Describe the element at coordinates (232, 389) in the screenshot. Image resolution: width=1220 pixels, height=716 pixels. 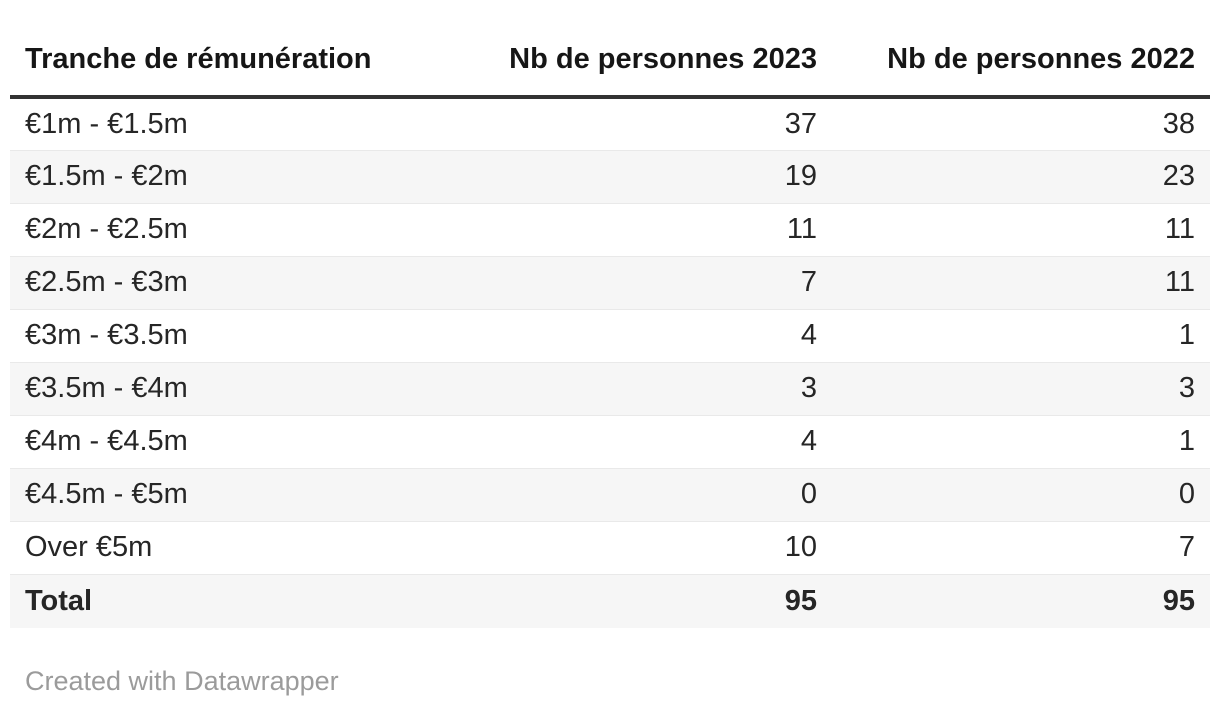
I see `row-label-cell: €3.5m - €4m` at that location.